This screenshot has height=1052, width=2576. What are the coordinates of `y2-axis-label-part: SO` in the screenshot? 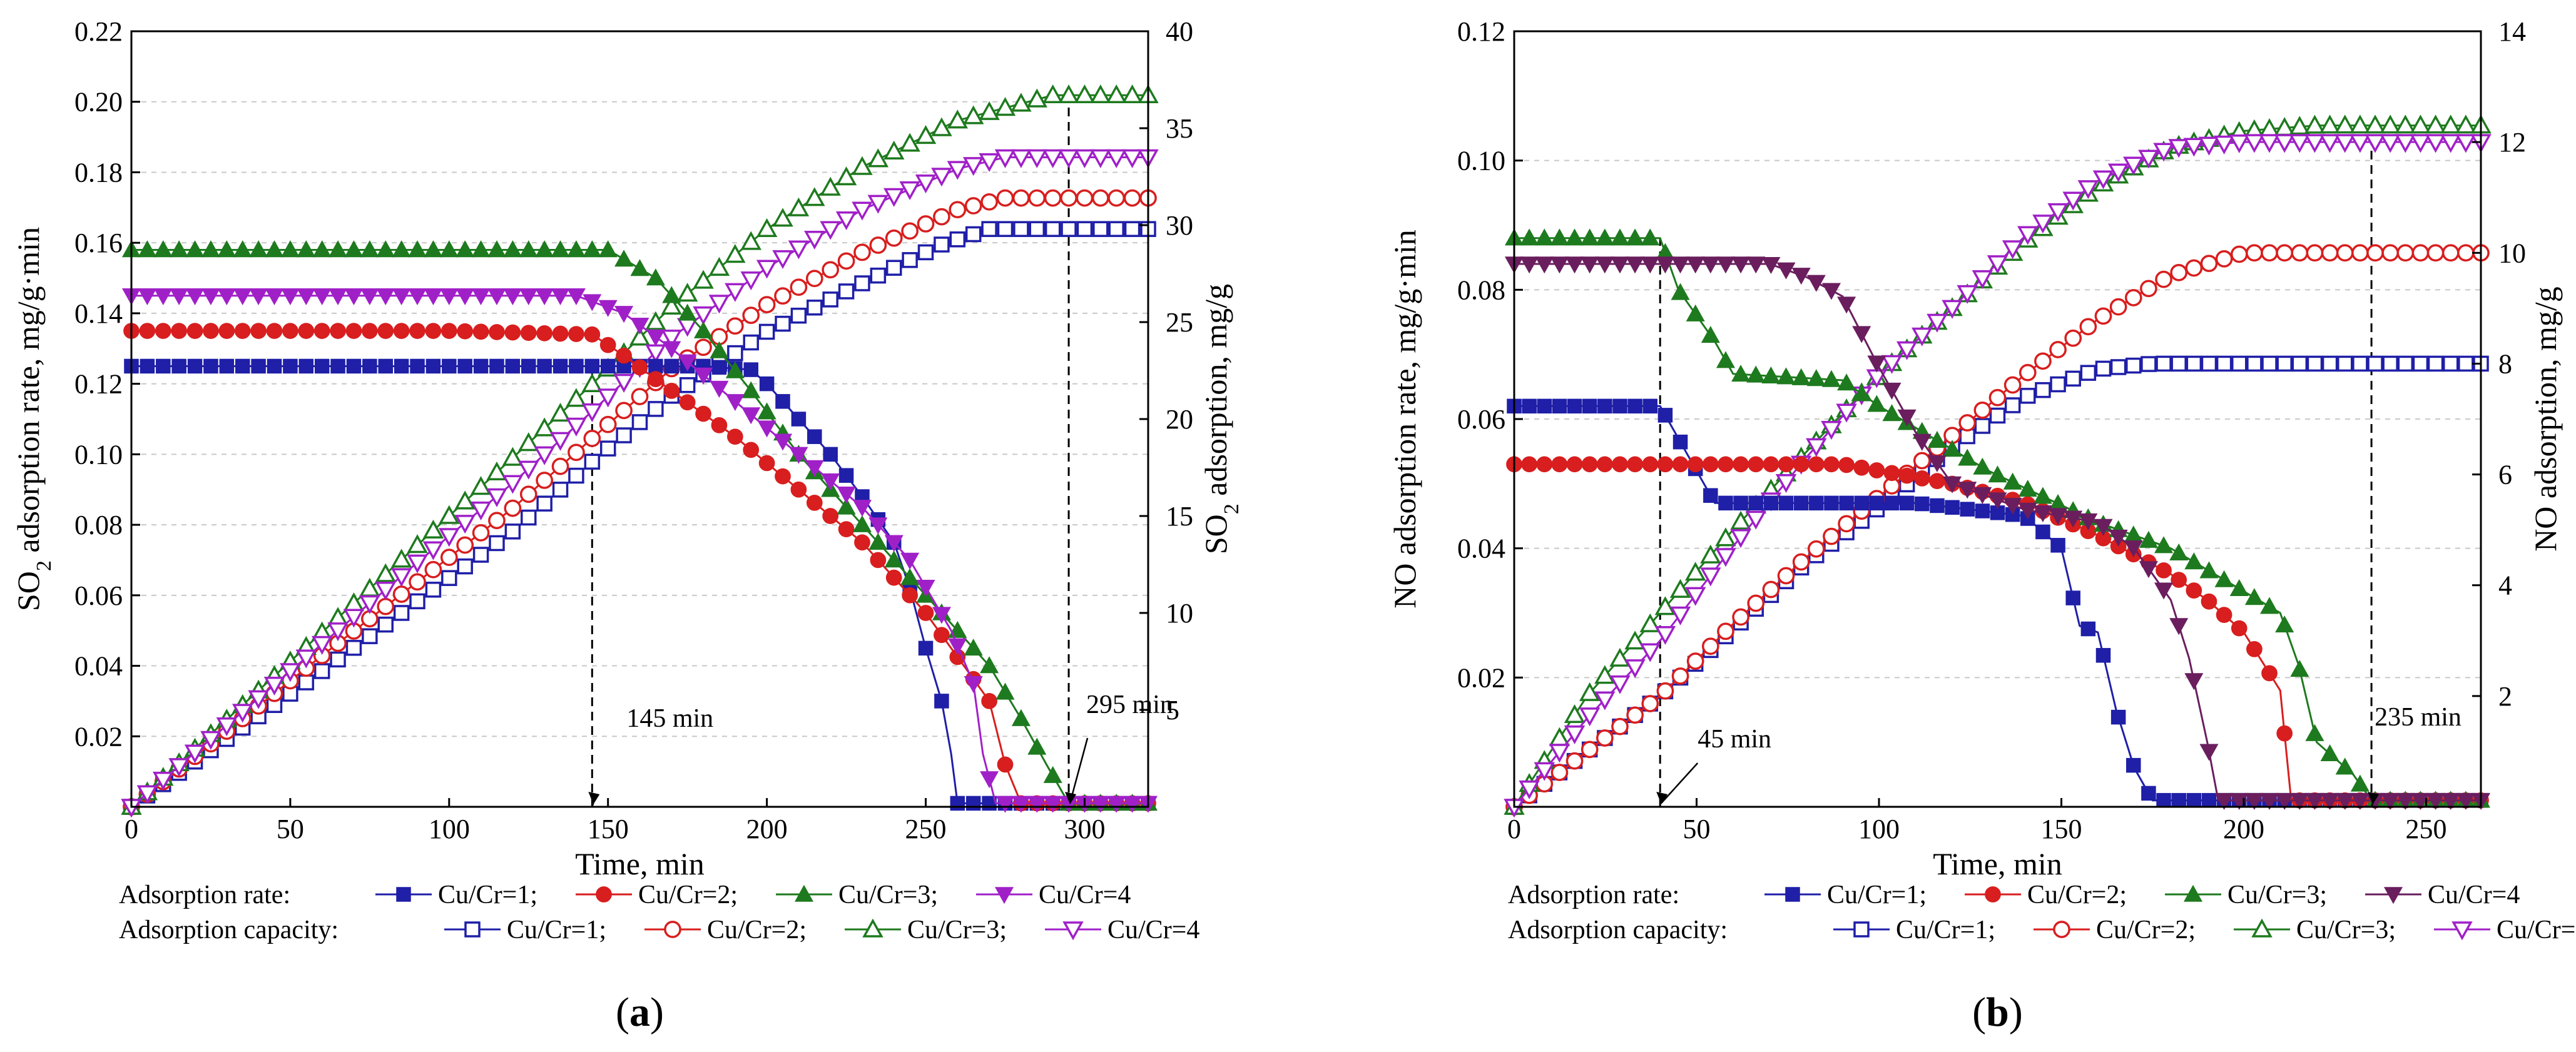 It's located at (1215, 534).